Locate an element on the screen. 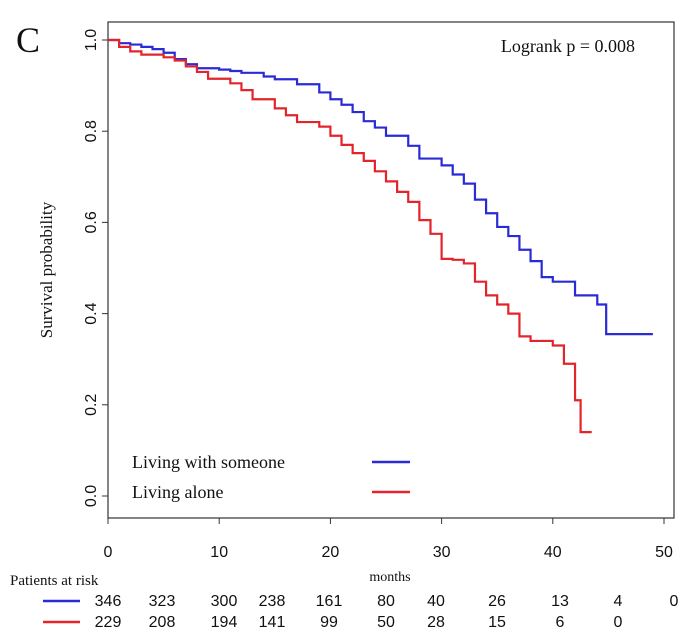 The image size is (683, 638). legend: Living with someone Living alone is located at coordinates (271, 477).